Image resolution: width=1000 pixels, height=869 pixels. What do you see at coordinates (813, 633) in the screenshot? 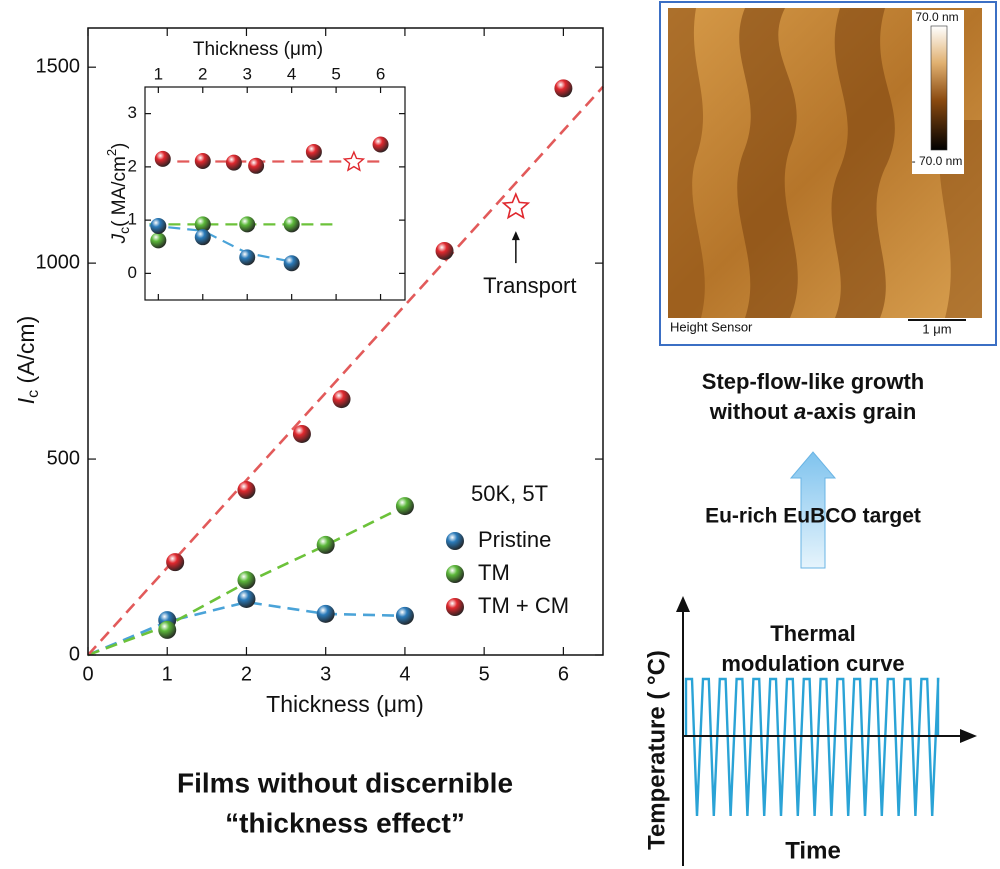
I see `thermal-title: Thermal` at bounding box center [813, 633].